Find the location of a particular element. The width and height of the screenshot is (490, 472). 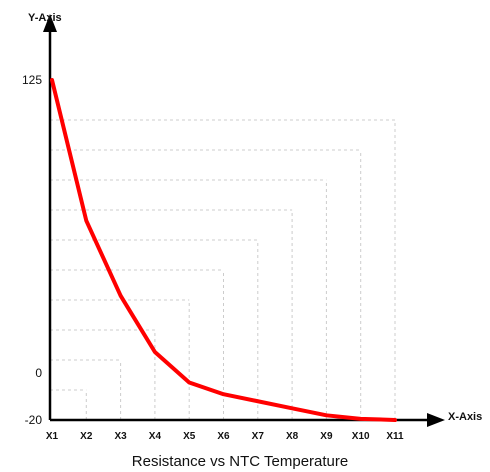

x-tick-label: X3 is located at coordinates (120, 436).